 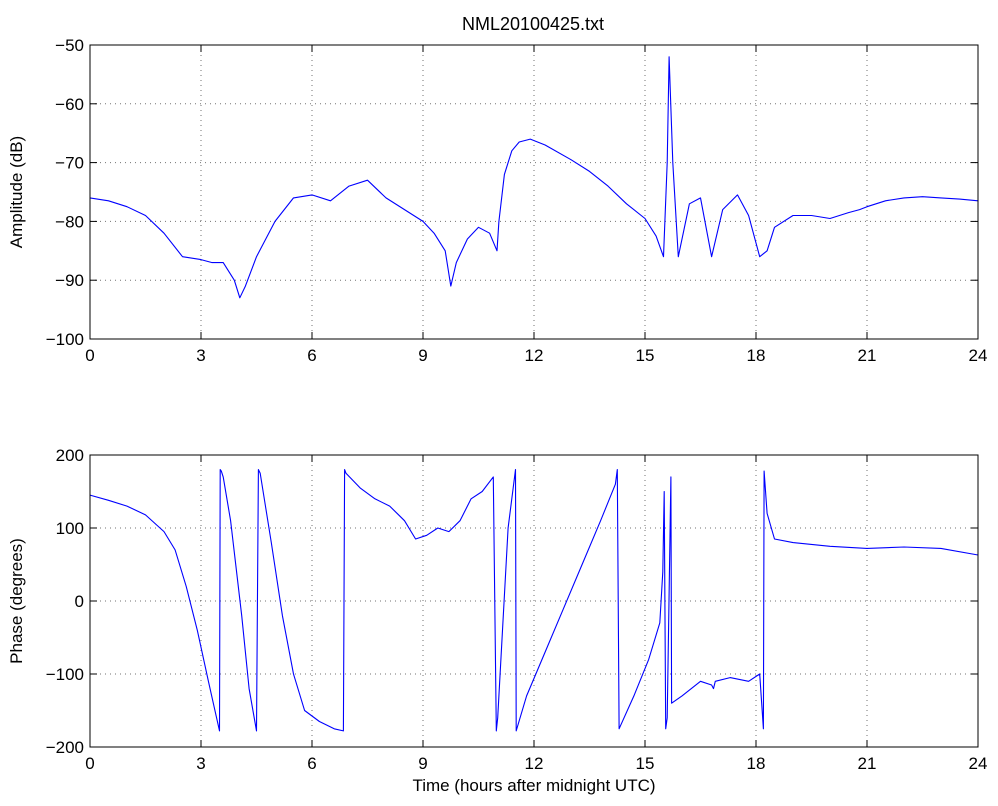 What do you see at coordinates (16, 192) in the screenshot?
I see `y-axis-title: Amplitude (dB)` at bounding box center [16, 192].